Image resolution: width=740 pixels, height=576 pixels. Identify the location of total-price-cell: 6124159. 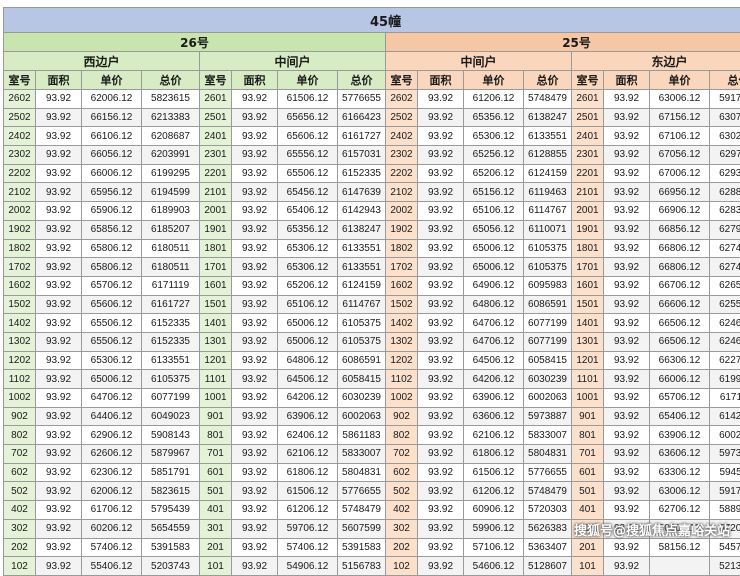
(548, 173).